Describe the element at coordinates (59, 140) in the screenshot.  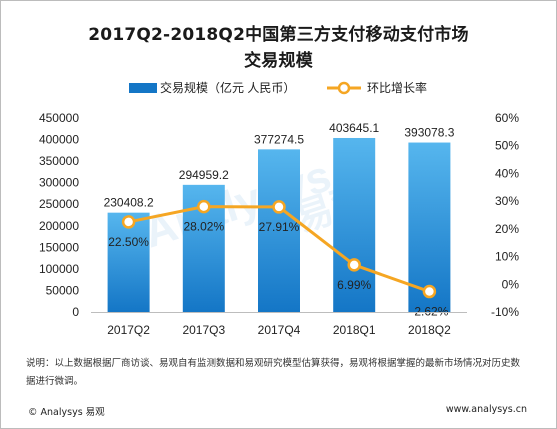
I see `y-left-tick-label: 400000` at that location.